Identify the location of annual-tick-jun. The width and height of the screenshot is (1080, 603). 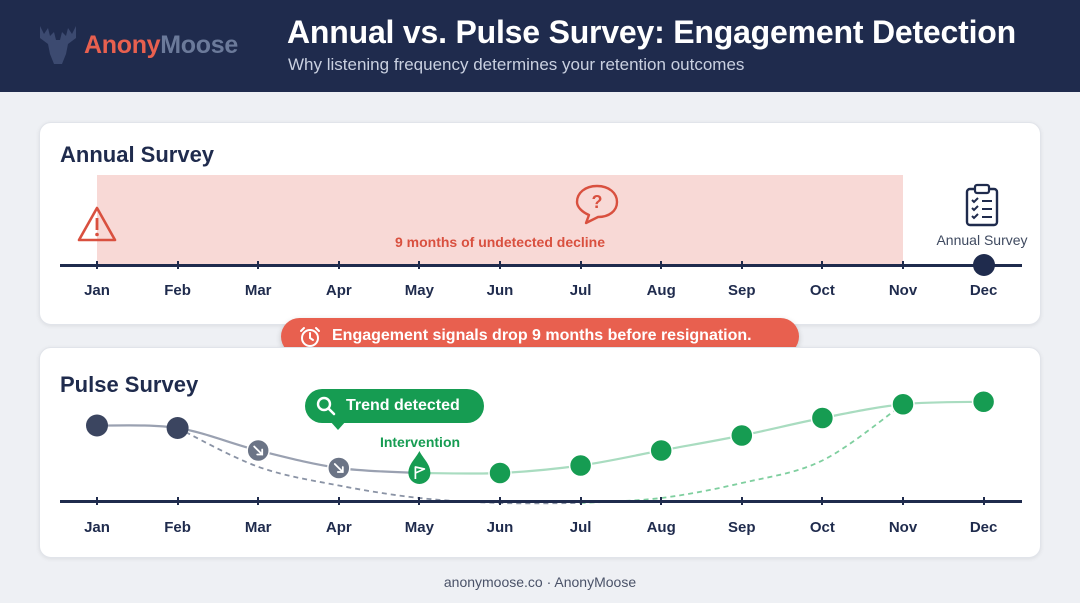
(500, 265).